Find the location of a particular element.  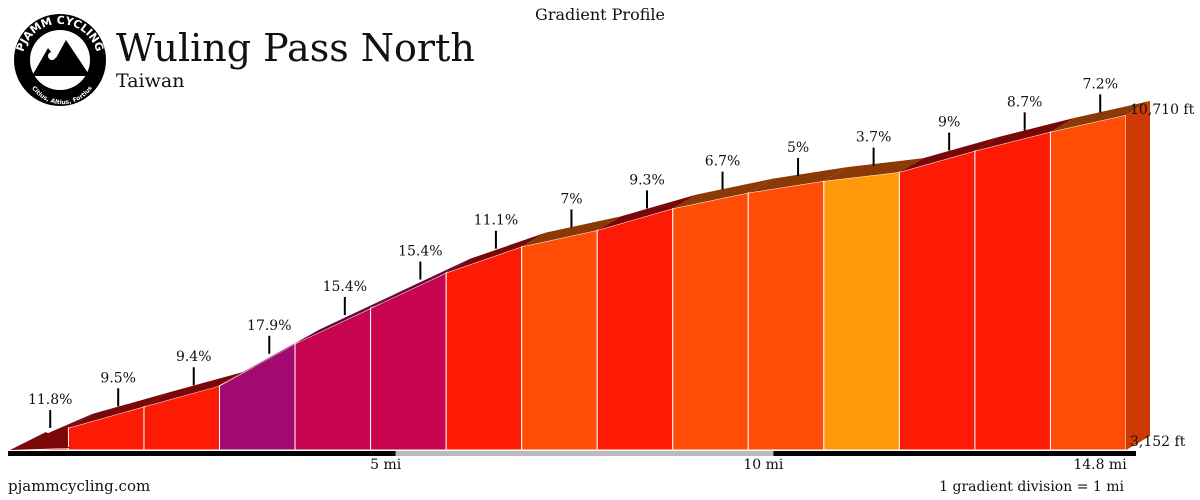

gradient-label-6: 15.4% is located at coordinates (420, 252).